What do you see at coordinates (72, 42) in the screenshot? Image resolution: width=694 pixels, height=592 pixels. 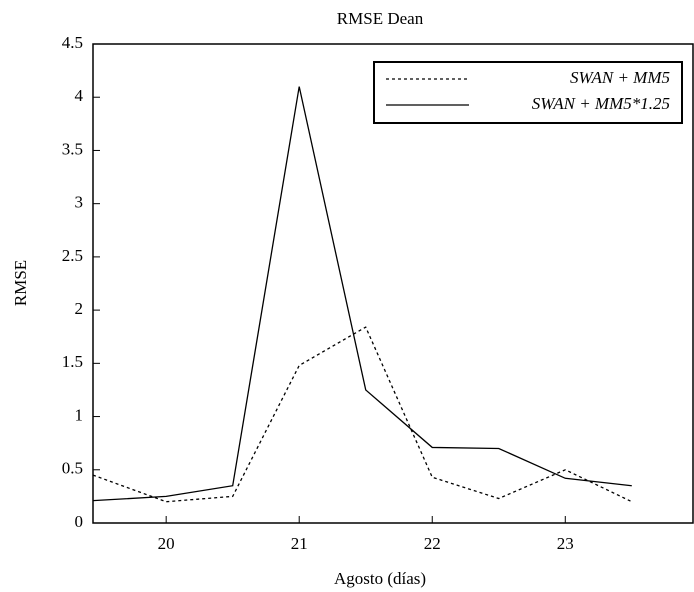 I see `y-tick-label: 4.5` at bounding box center [72, 42].